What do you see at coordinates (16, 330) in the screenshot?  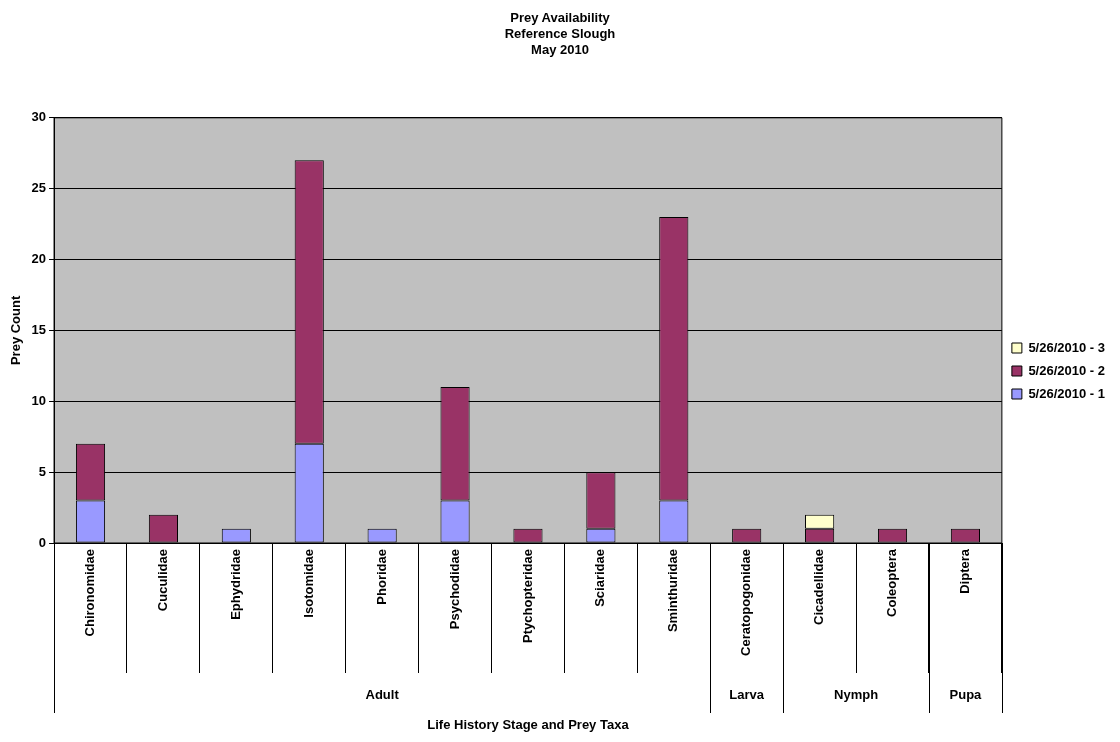 I see `y-axis-title: Prey Count` at bounding box center [16, 330].